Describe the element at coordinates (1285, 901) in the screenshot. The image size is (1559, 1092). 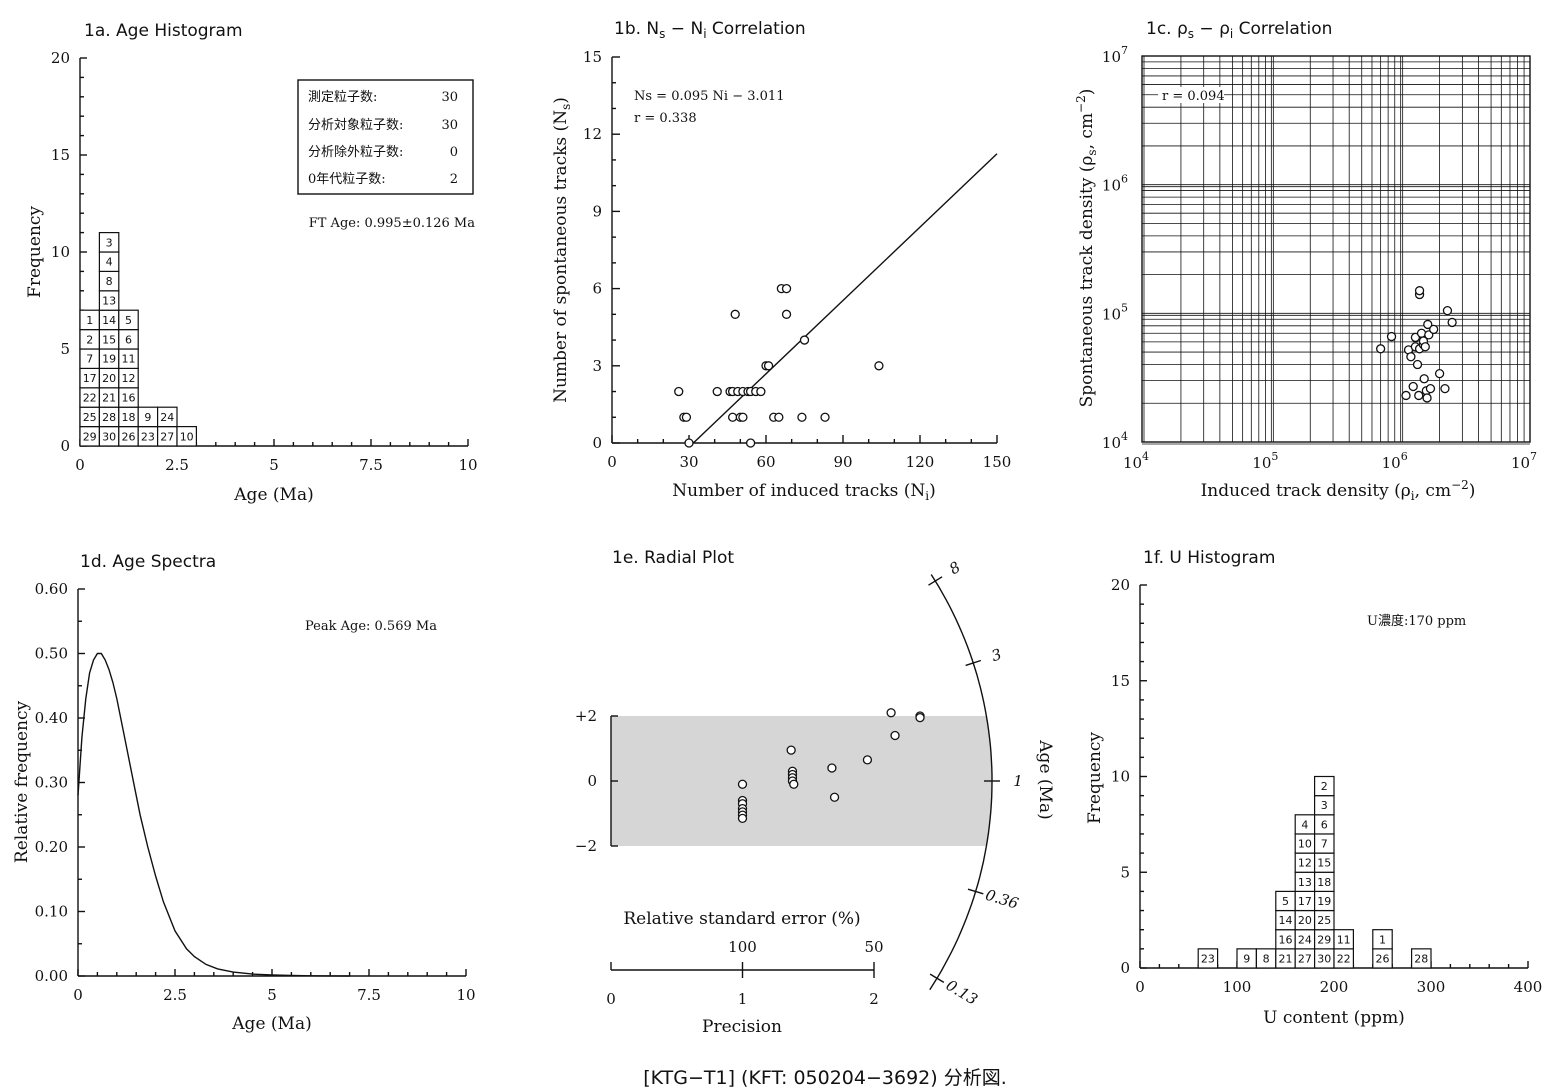
I see `grain-number: 5` at that location.